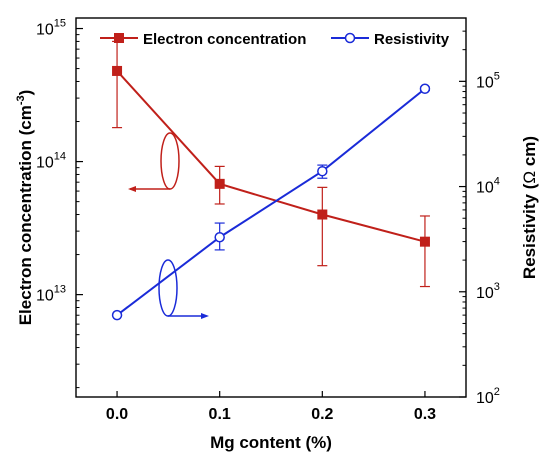 This screenshot has width=550, height=460. I want to click on legend-item-electron-concentration: Electron concentration, so click(203, 39).